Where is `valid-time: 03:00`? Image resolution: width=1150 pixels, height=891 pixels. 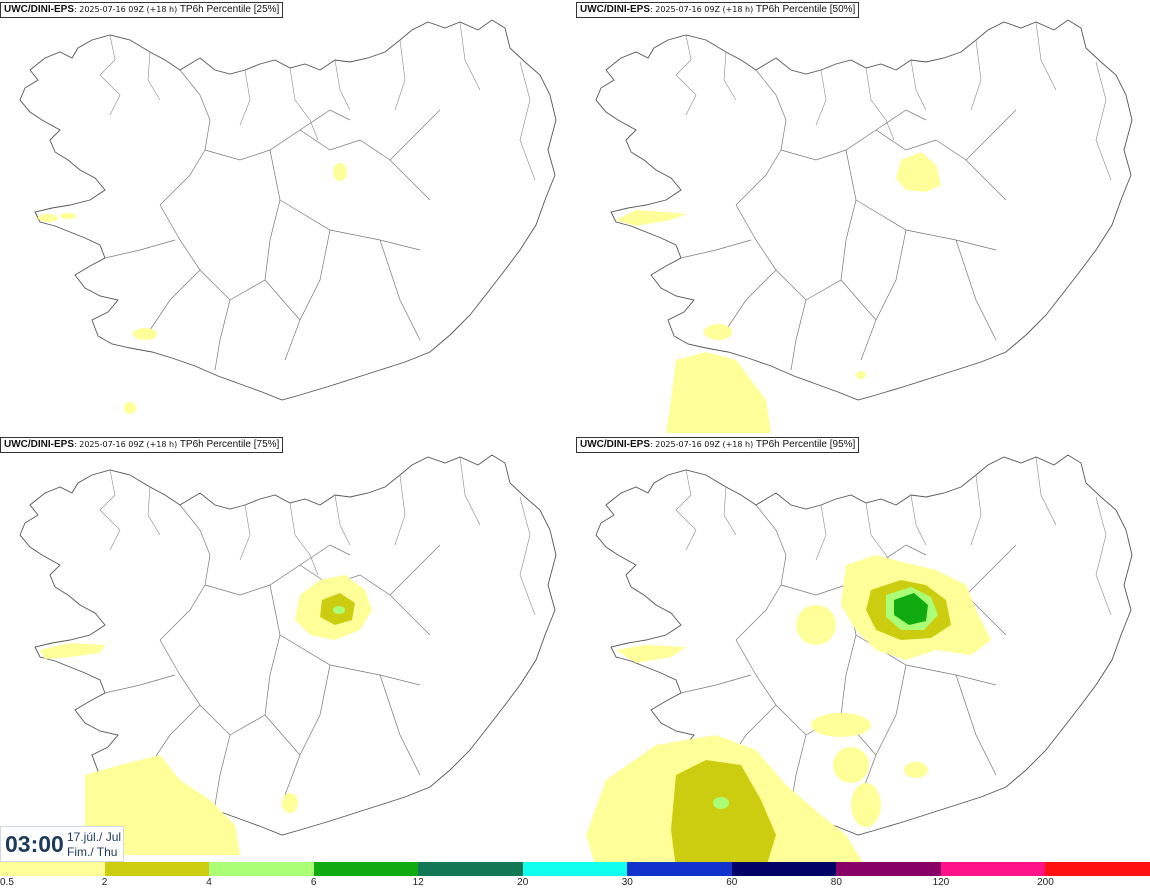 valid-time: 03:00 is located at coordinates (34, 844).